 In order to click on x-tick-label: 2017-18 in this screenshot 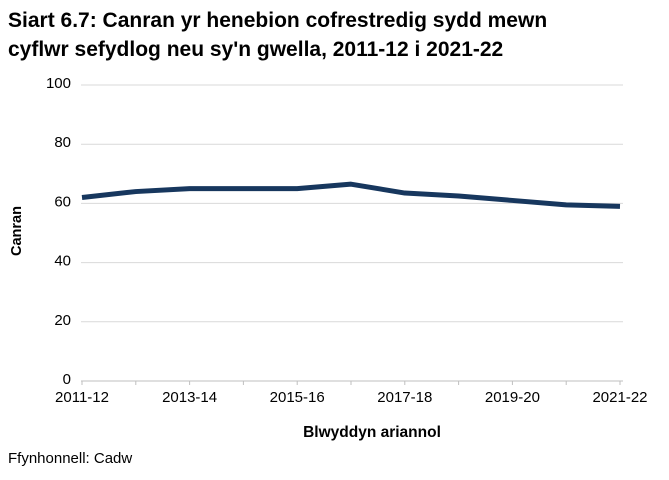, I will do `click(404, 397)`.